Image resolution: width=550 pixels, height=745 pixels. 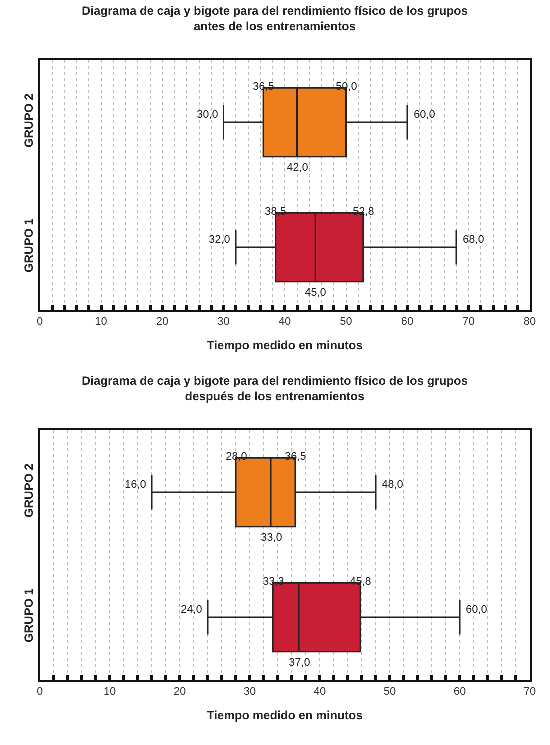 I want to click on text: 24,0, so click(x=191, y=610).